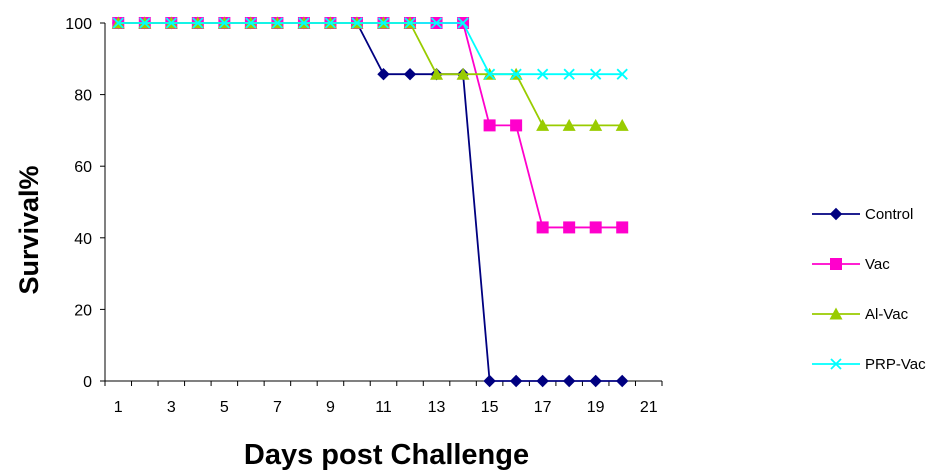  I want to click on legend-label: Al-Vac, so click(887, 314).